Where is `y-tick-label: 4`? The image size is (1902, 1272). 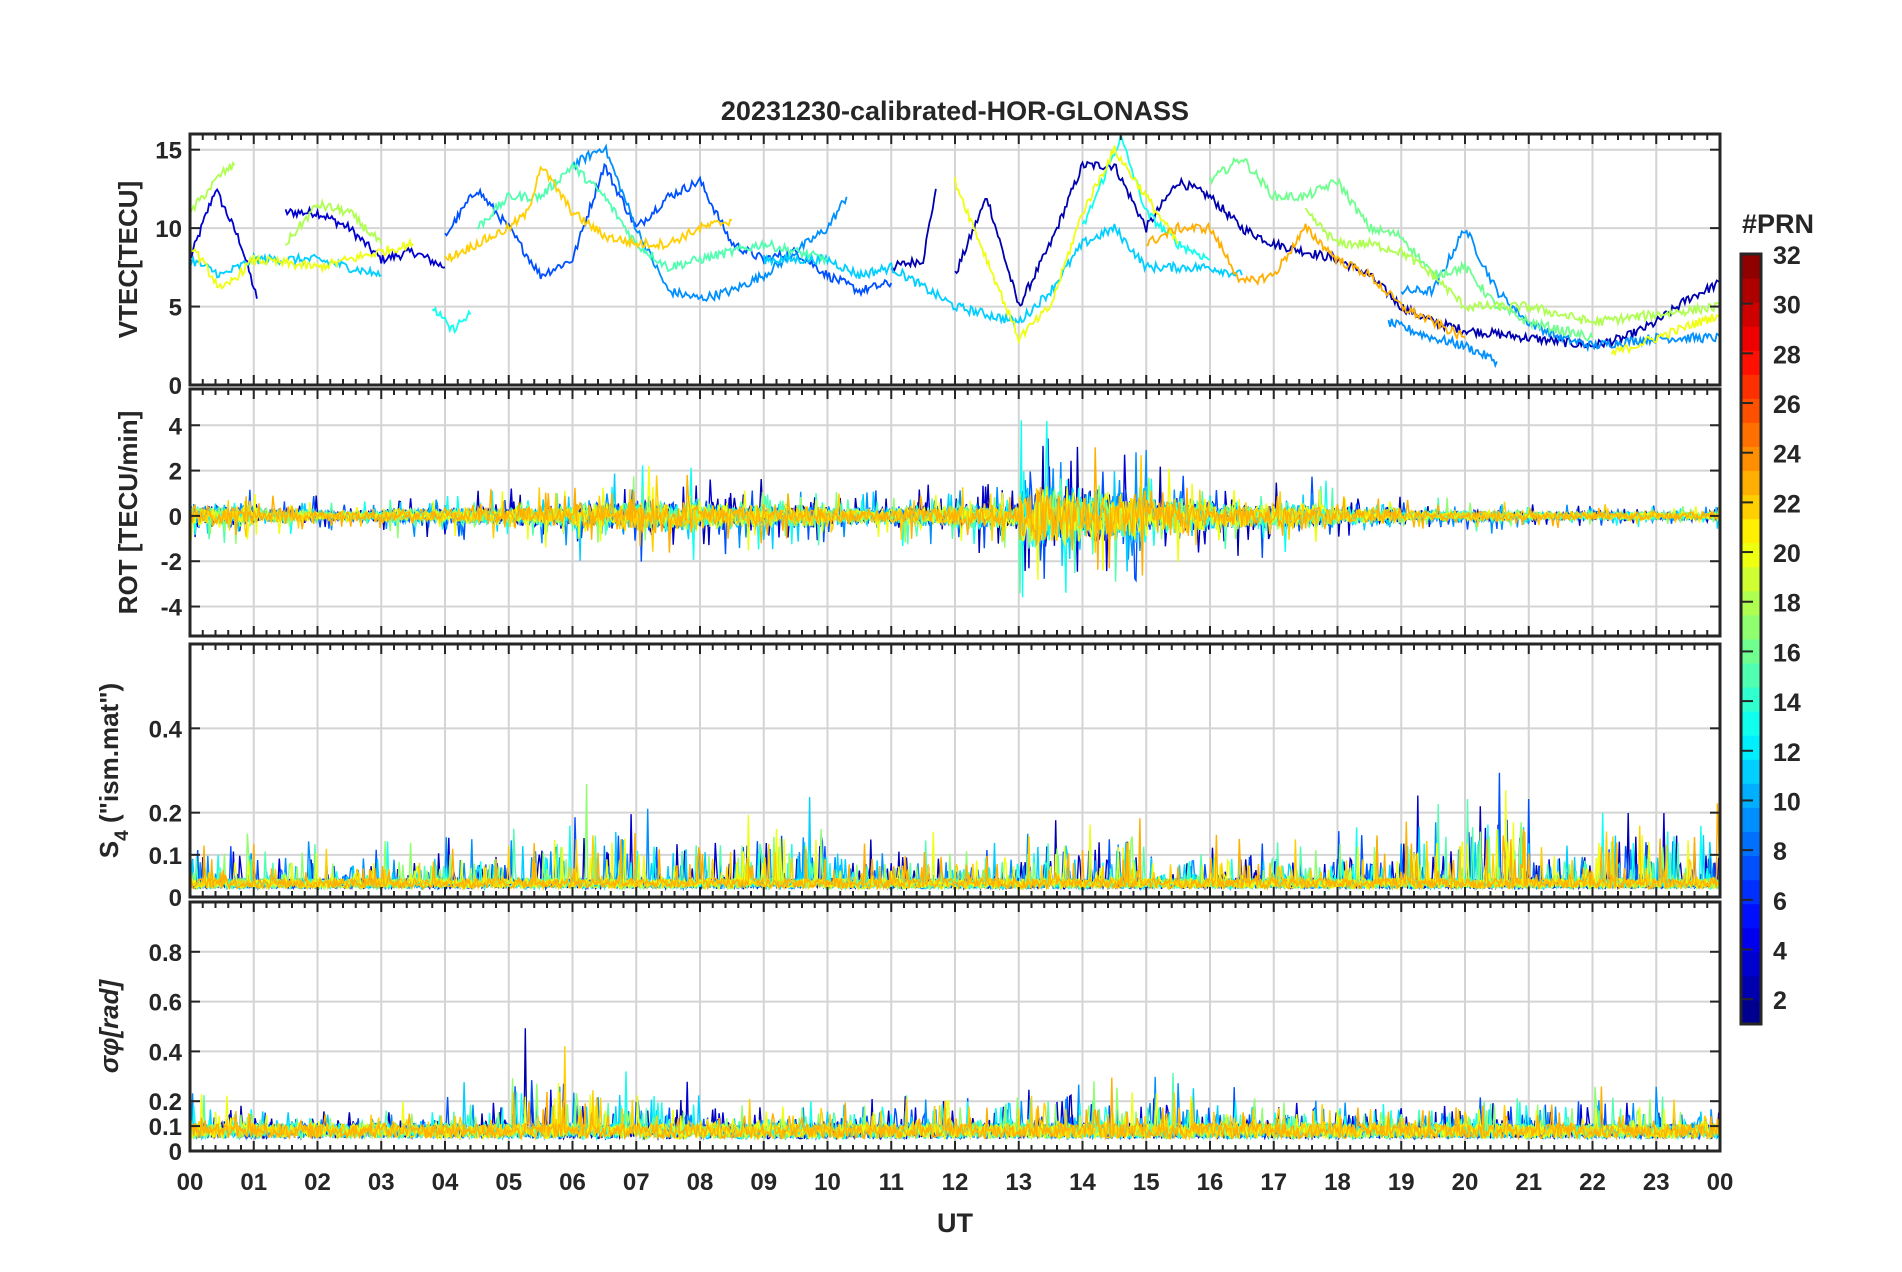 y-tick-label: 4 is located at coordinates (176, 426).